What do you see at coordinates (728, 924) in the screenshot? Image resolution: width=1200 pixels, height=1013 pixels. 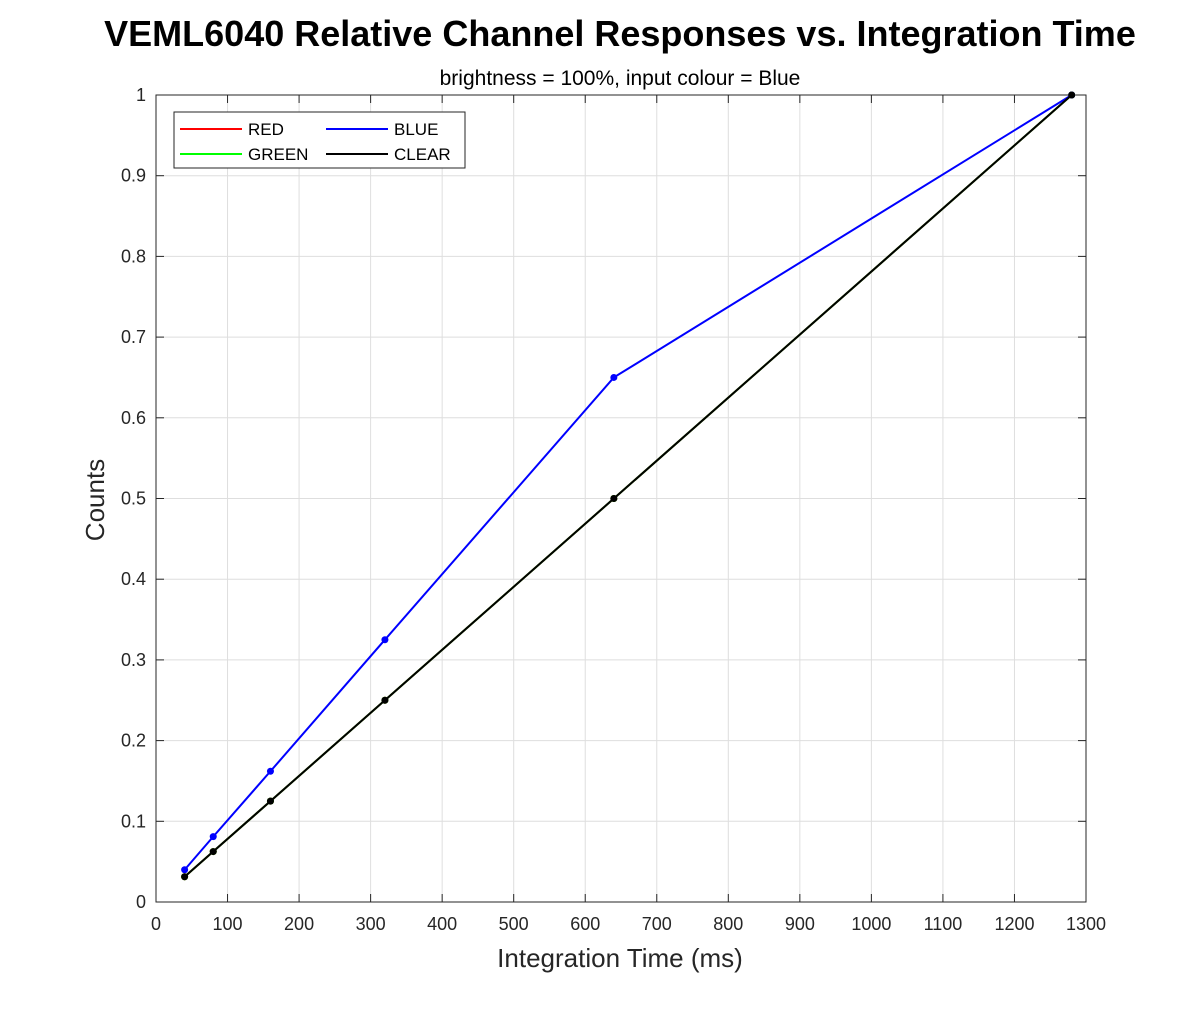 I see `x-tick-label: 800` at bounding box center [728, 924].